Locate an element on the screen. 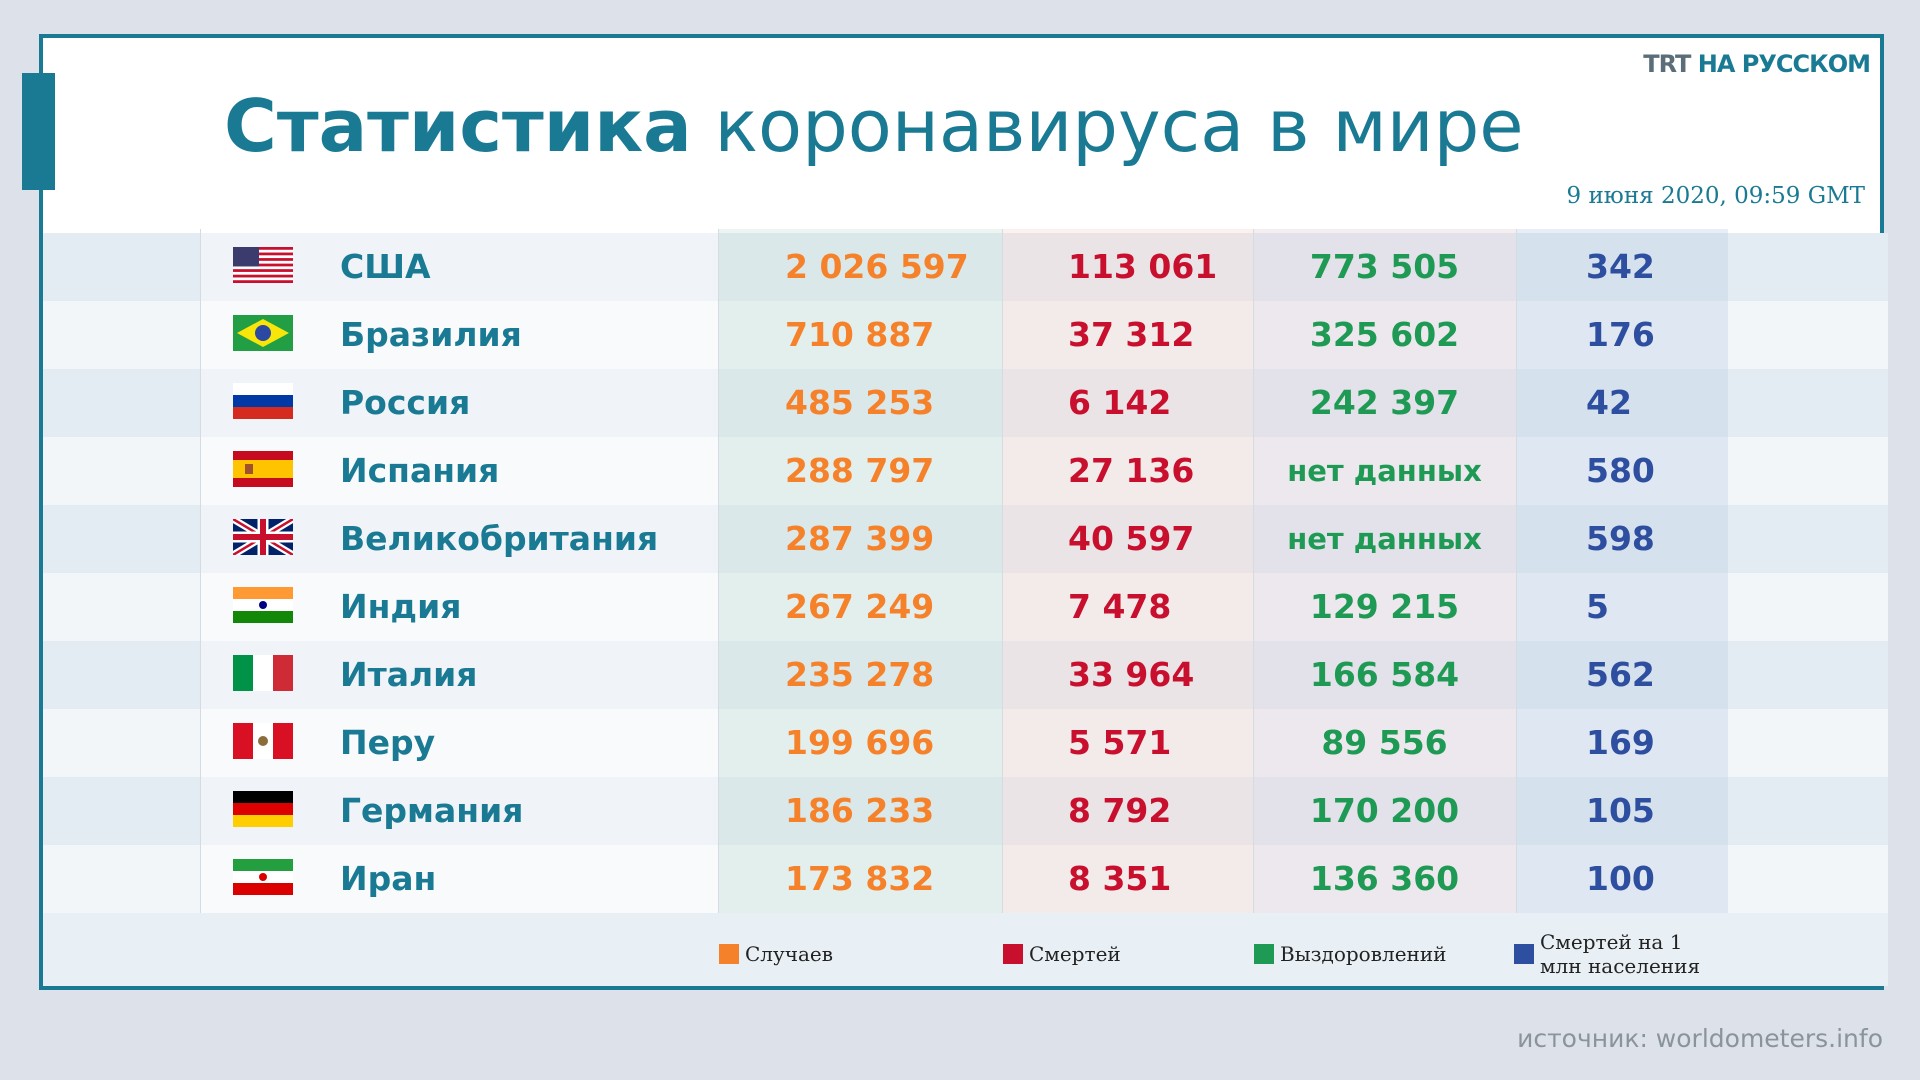 This screenshot has width=1920, height=1080. country-name: Иран is located at coordinates (388, 878).